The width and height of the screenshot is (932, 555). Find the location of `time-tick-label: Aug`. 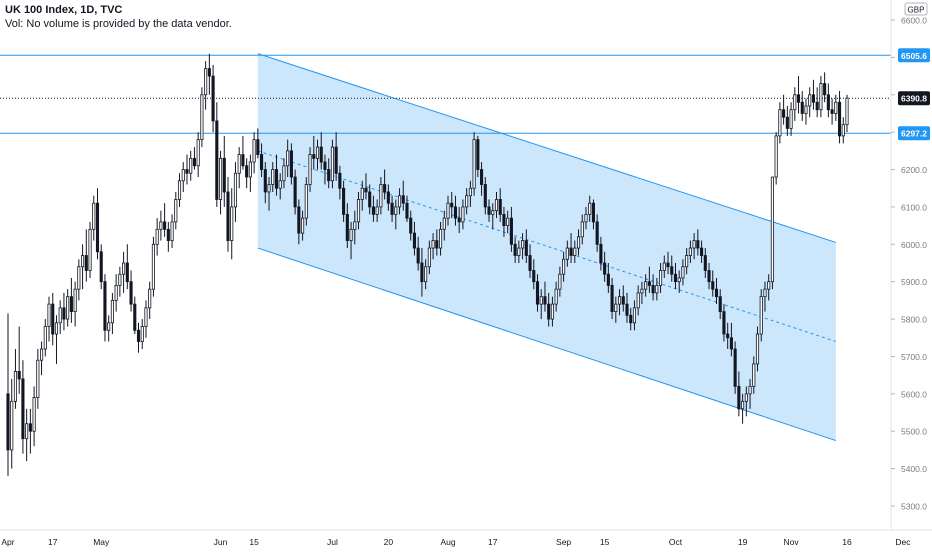

time-tick-label: Aug is located at coordinates (447, 542).